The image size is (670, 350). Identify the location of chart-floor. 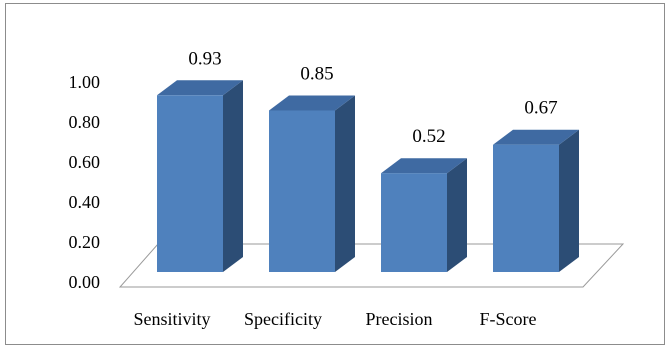
(371, 265).